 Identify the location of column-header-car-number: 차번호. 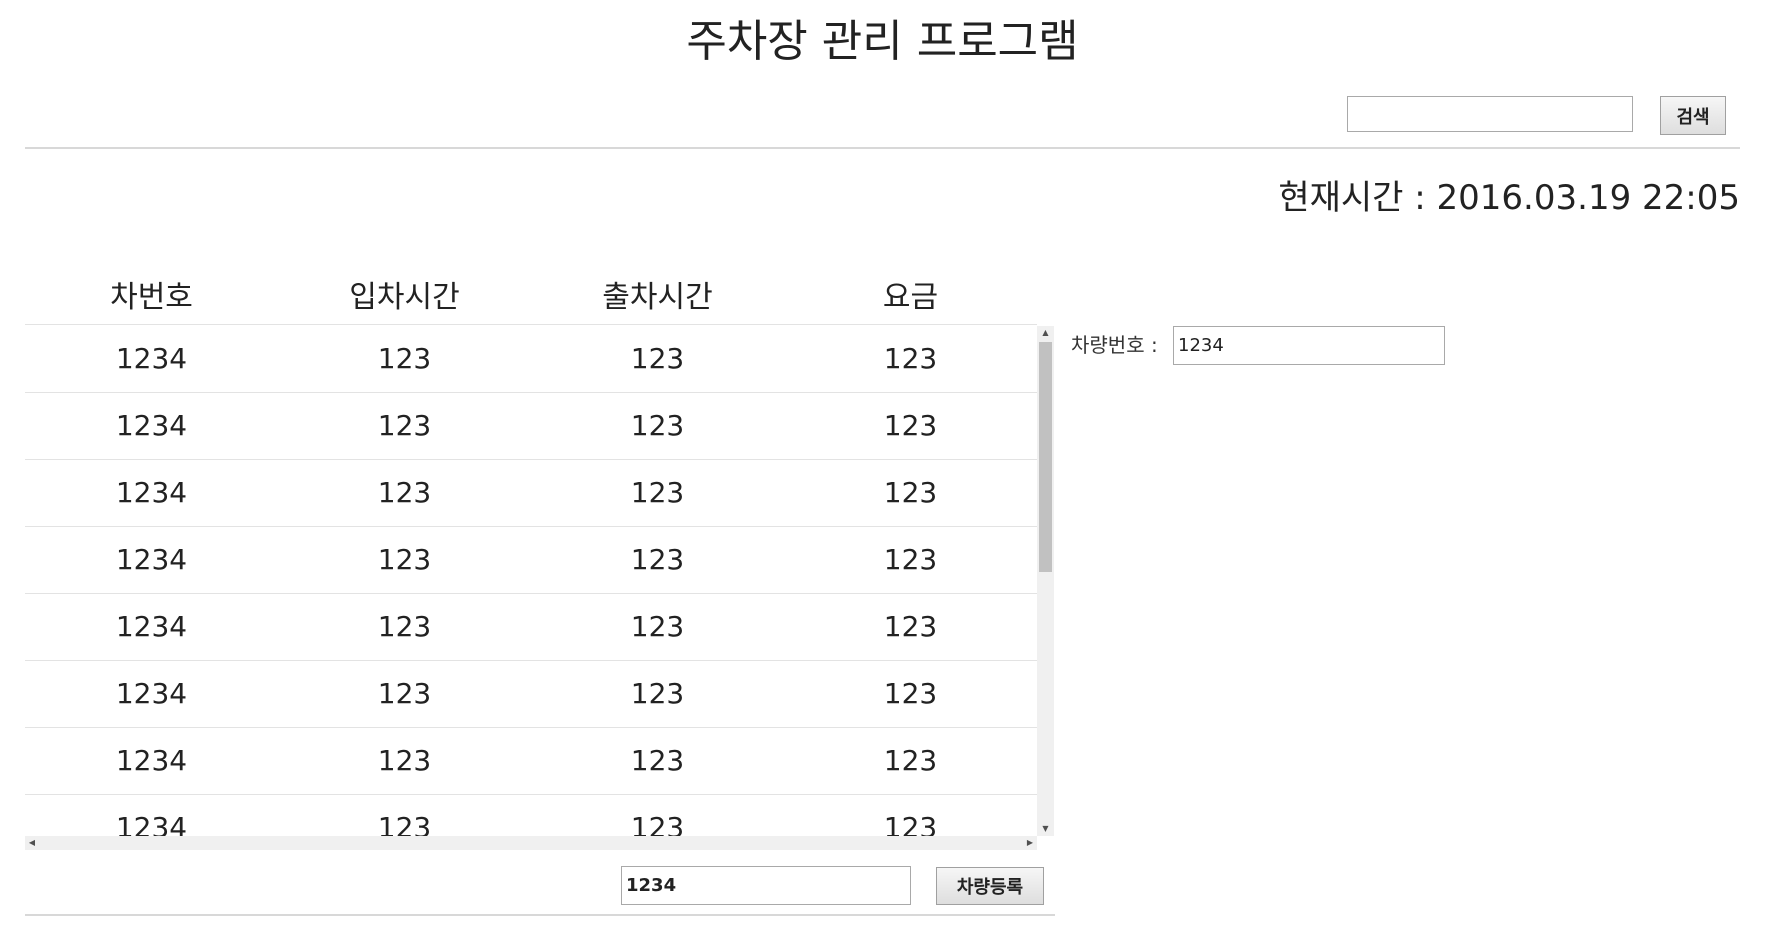
(151, 297).